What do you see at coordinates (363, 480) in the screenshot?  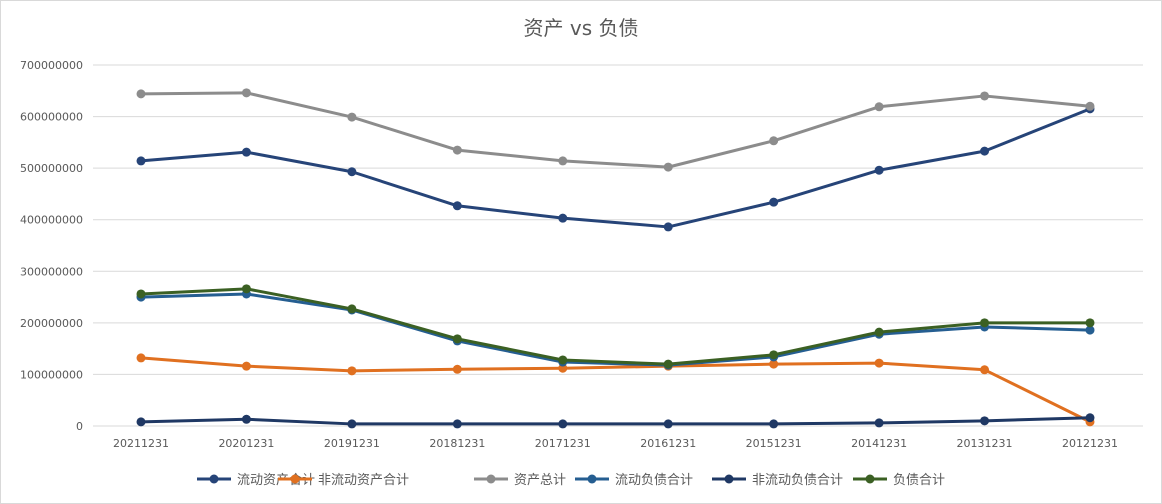 I see `legend-label: 非流动资产合计` at bounding box center [363, 480].